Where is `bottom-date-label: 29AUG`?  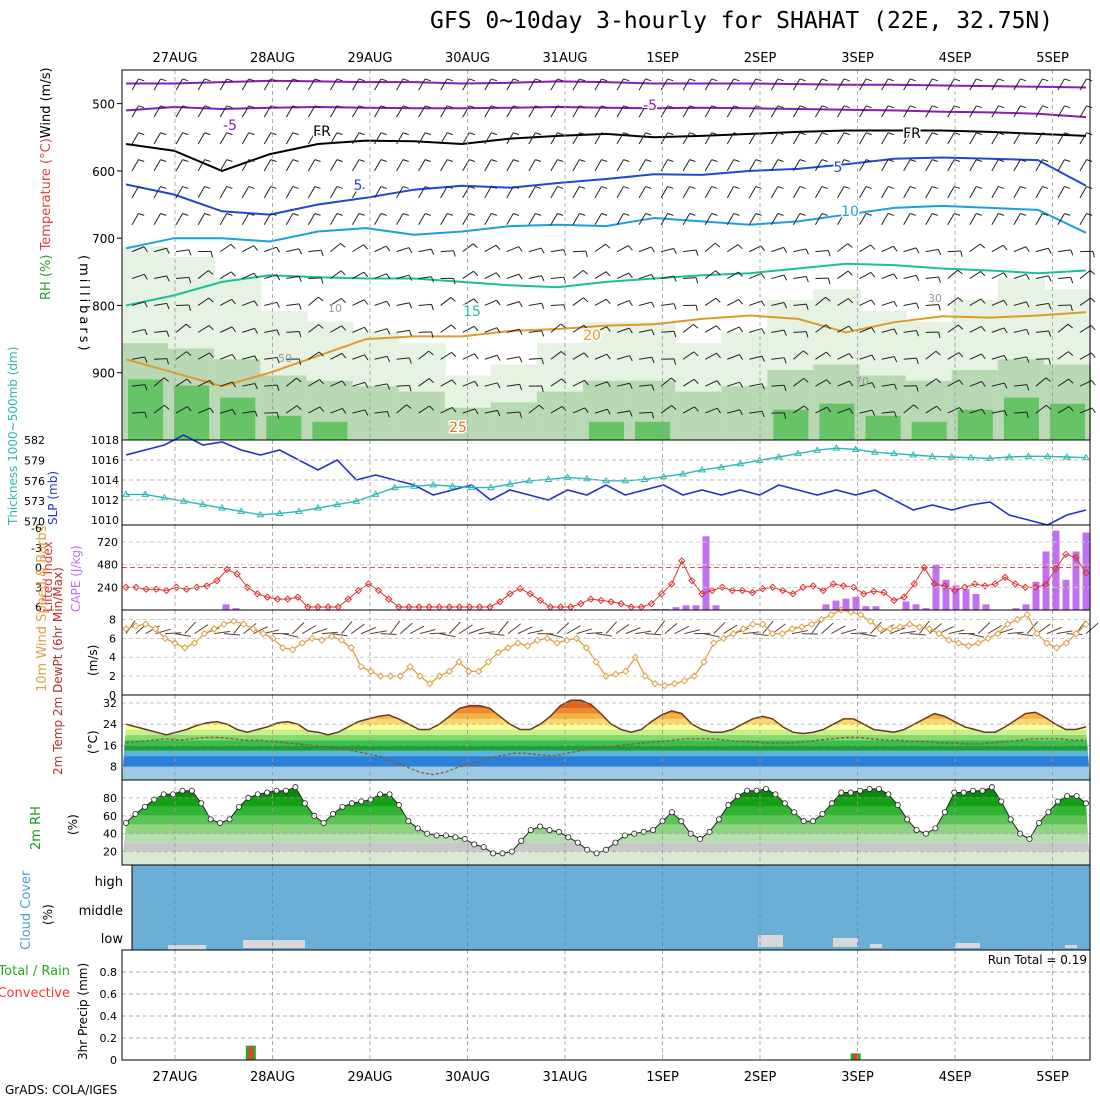 bottom-date-label: 29AUG is located at coordinates (369, 1077).